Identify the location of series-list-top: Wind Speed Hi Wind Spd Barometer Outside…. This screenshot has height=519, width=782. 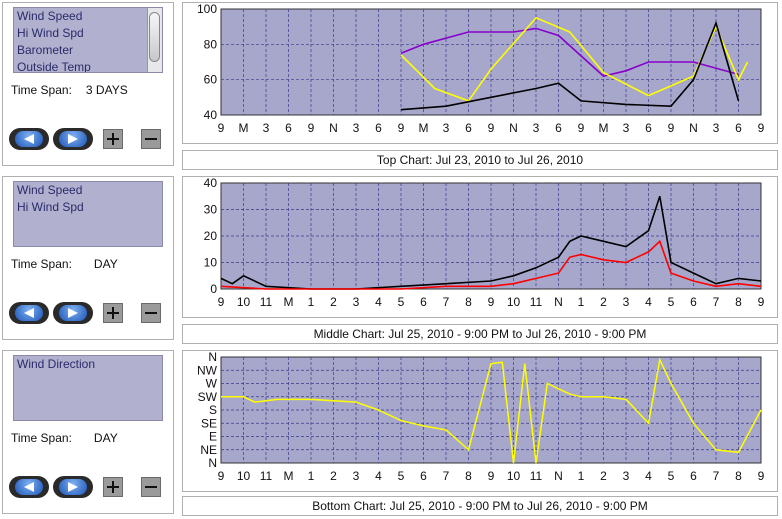
(88, 40).